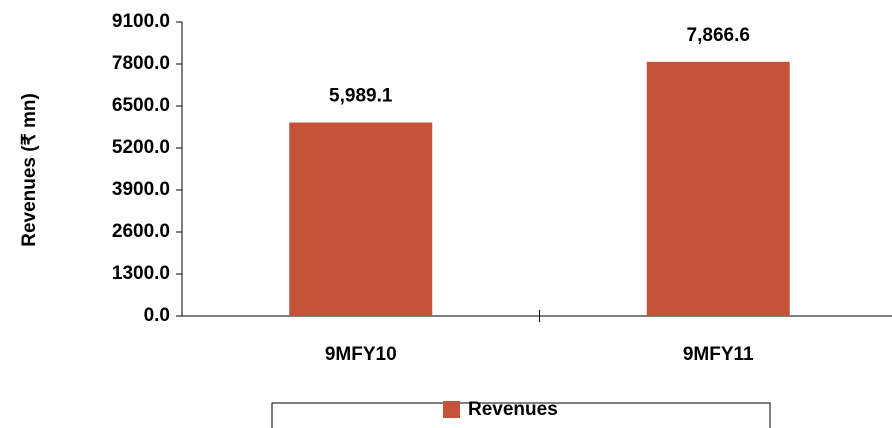 Image resolution: width=892 pixels, height=428 pixels. Describe the element at coordinates (513, 409) in the screenshot. I see `legend-label: Revenues` at that location.